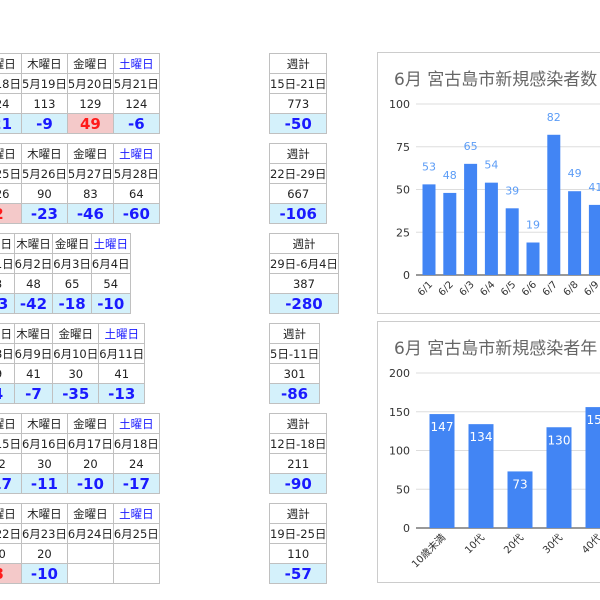  I want to click on cell: -11, so click(44, 483).